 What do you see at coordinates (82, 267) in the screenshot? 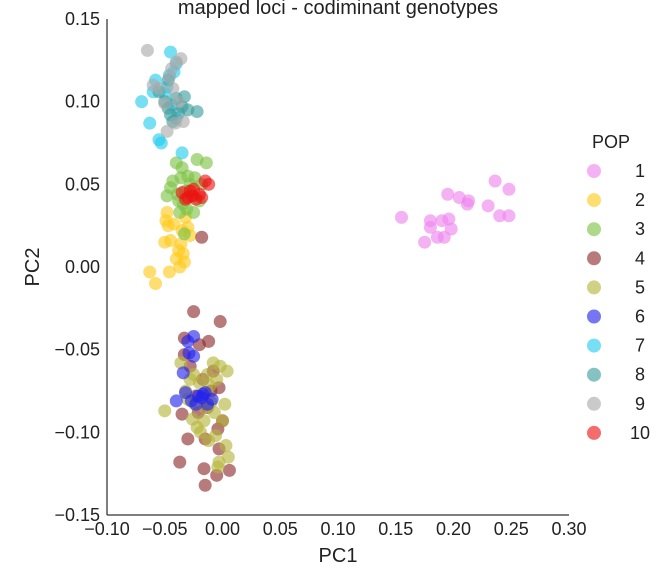
I see `y-tick-label: 0.00` at bounding box center [82, 267].